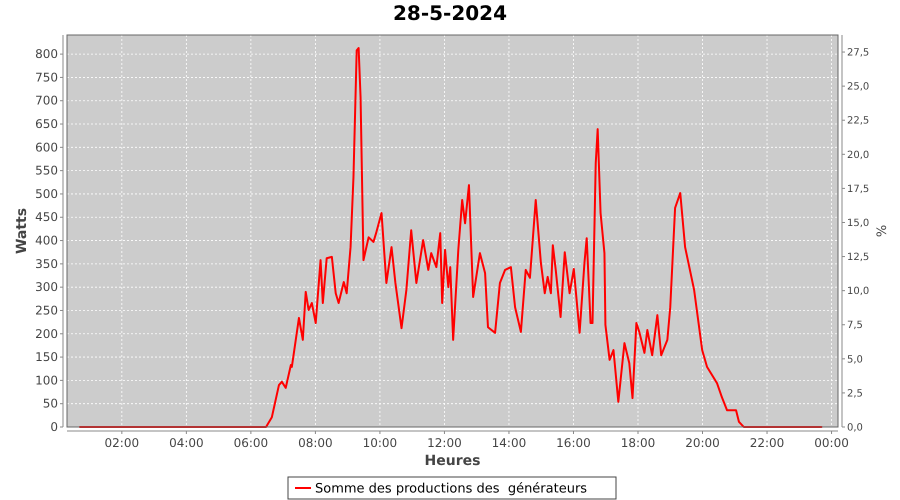 This screenshot has width=900, height=500. What do you see at coordinates (46, 333) in the screenshot?
I see `y-tick-label: 200` at bounding box center [46, 333].